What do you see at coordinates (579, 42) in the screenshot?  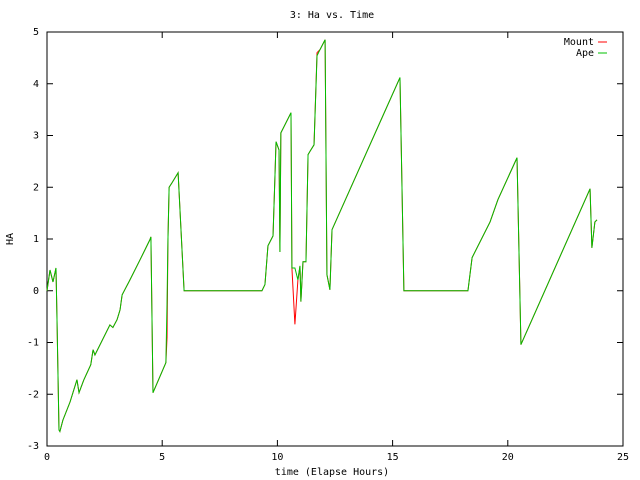 I see `legend-label: Mount` at bounding box center [579, 42].